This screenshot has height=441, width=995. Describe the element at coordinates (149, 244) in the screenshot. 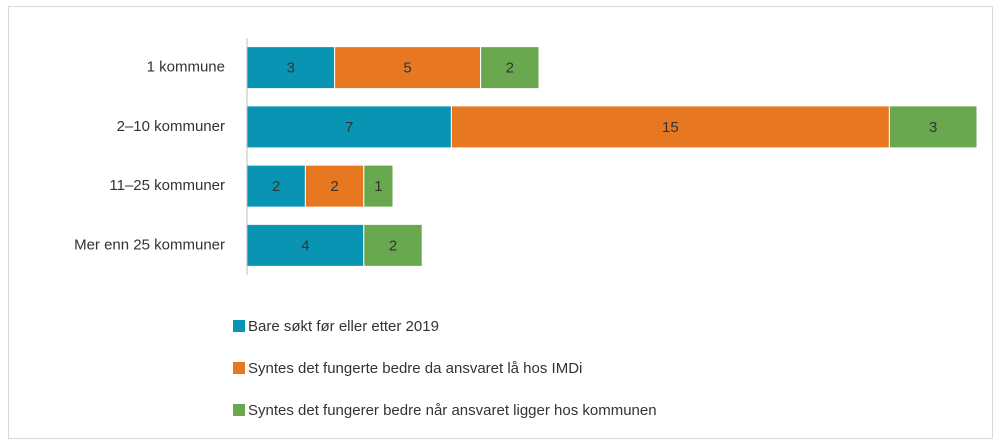

I see `y-tick-label: Mer enn 25 kommuner` at that location.